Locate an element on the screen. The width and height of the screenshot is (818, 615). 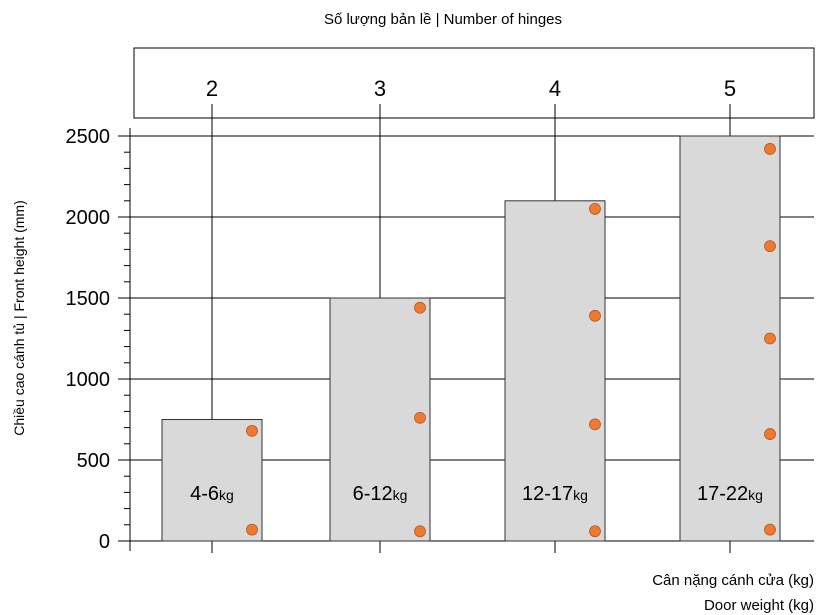
bar-label-unit-2: kg is located at coordinates (580, 495).